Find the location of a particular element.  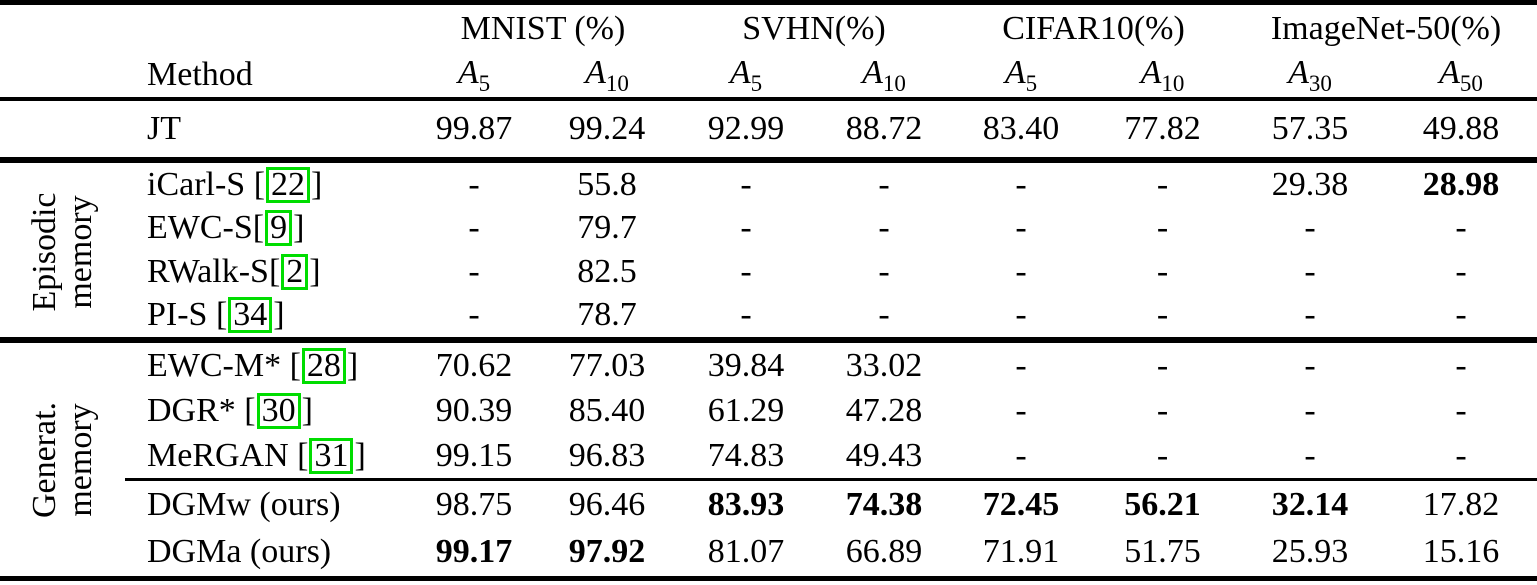

subcolumn-header-cifar10-a10: A10 is located at coordinates (1162, 75).